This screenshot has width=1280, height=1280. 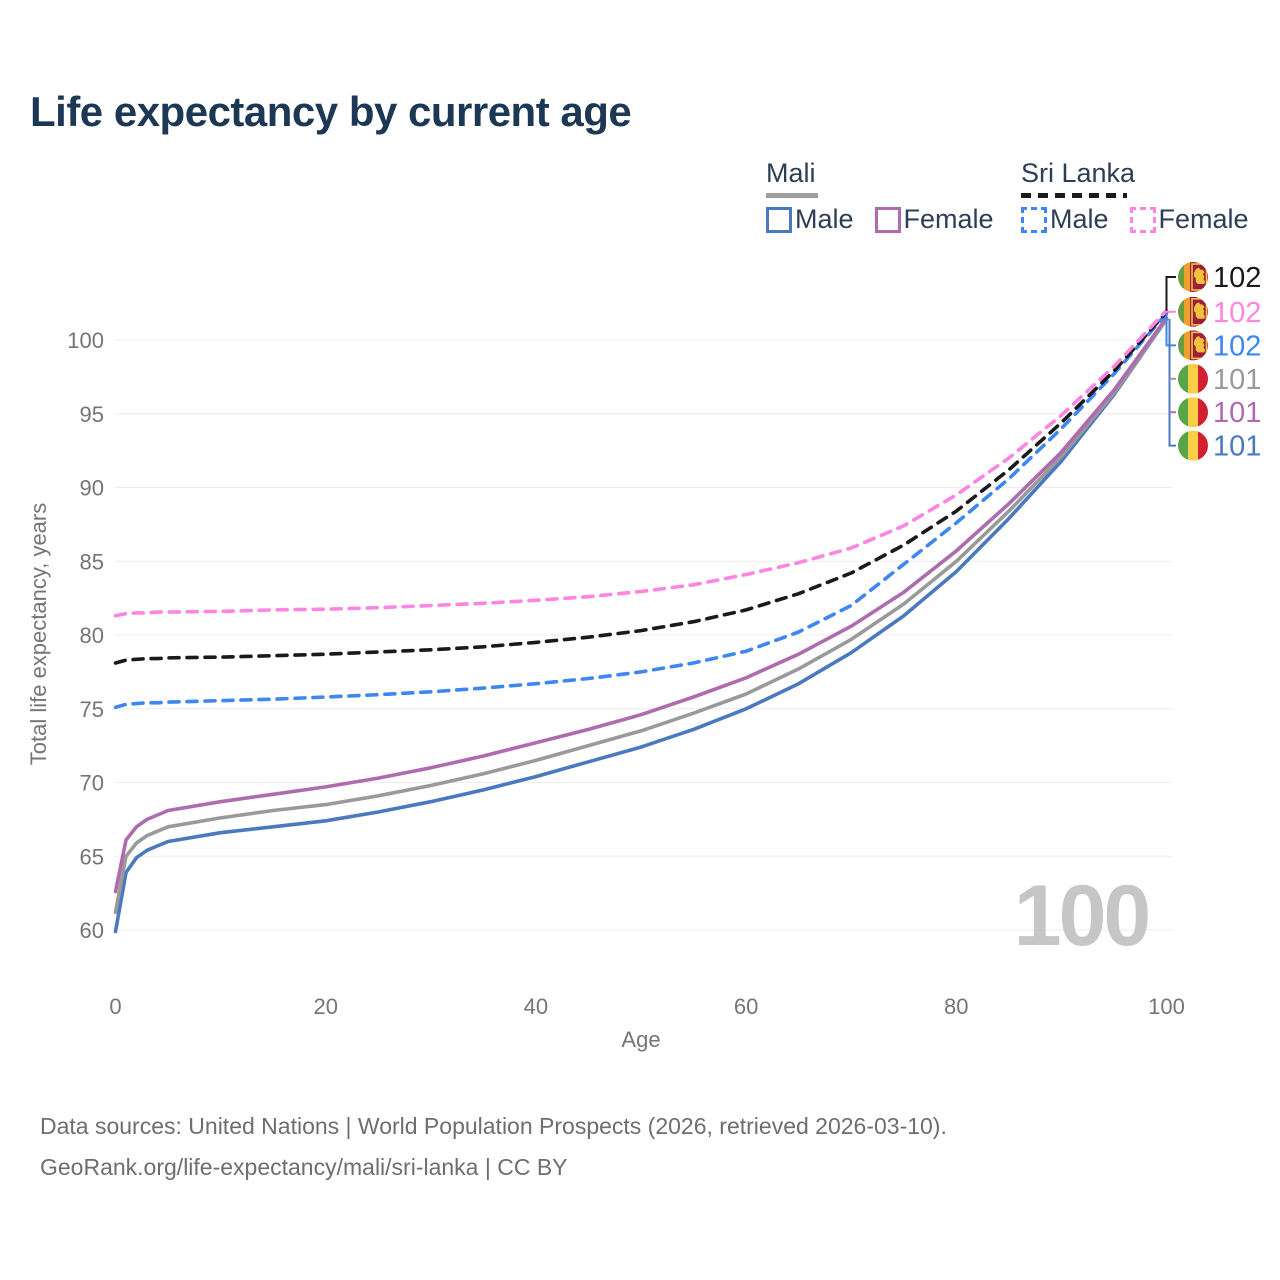 I want to click on mali-line-style-swatch, so click(x=792, y=195).